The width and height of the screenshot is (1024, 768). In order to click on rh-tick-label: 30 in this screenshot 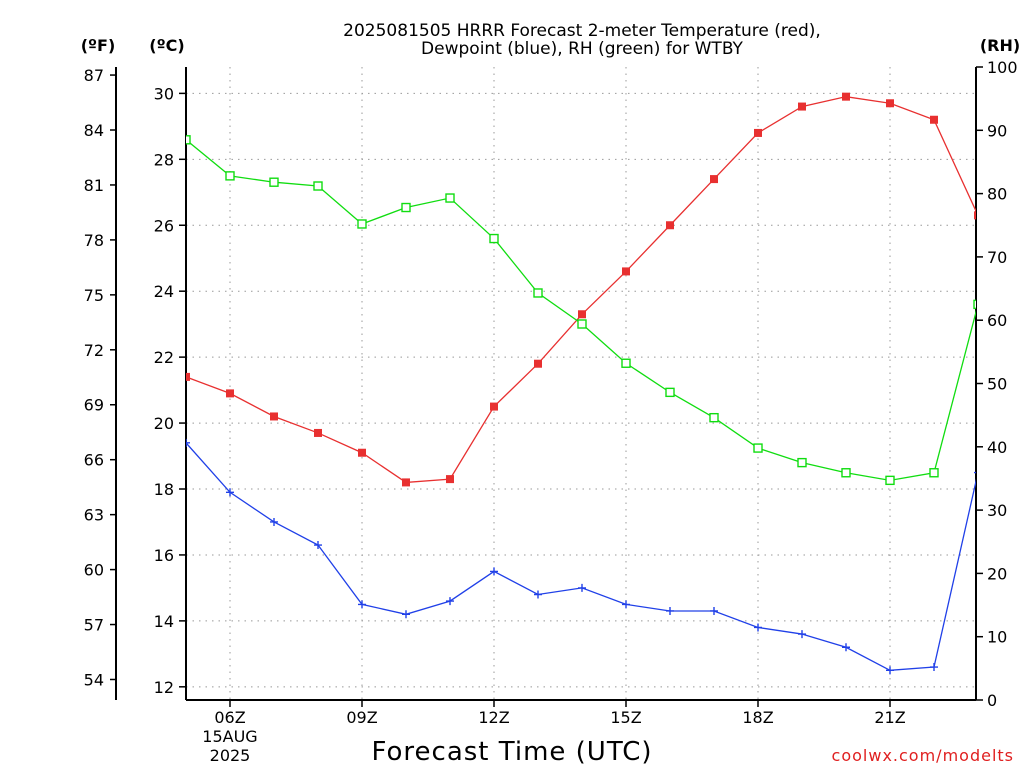, I will do `click(997, 510)`.